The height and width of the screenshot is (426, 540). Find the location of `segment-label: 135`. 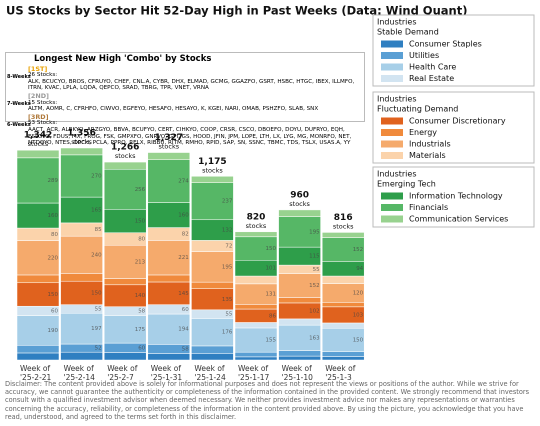

segment-label: 135 is located at coordinates (227, 300).